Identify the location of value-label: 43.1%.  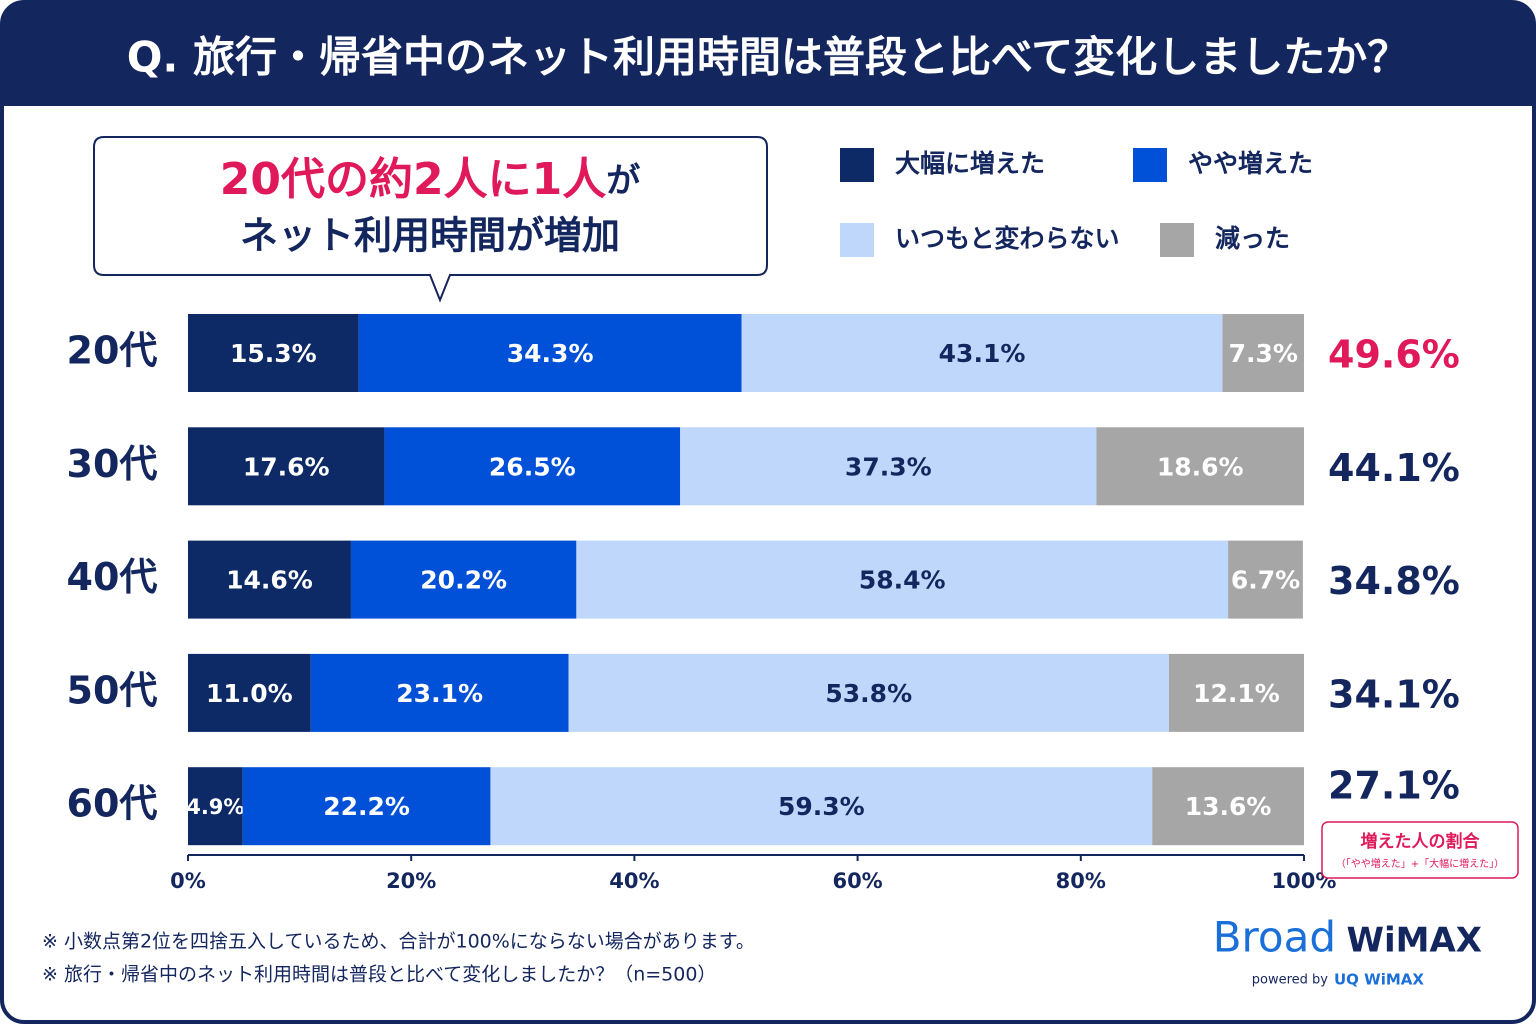
(982, 353).